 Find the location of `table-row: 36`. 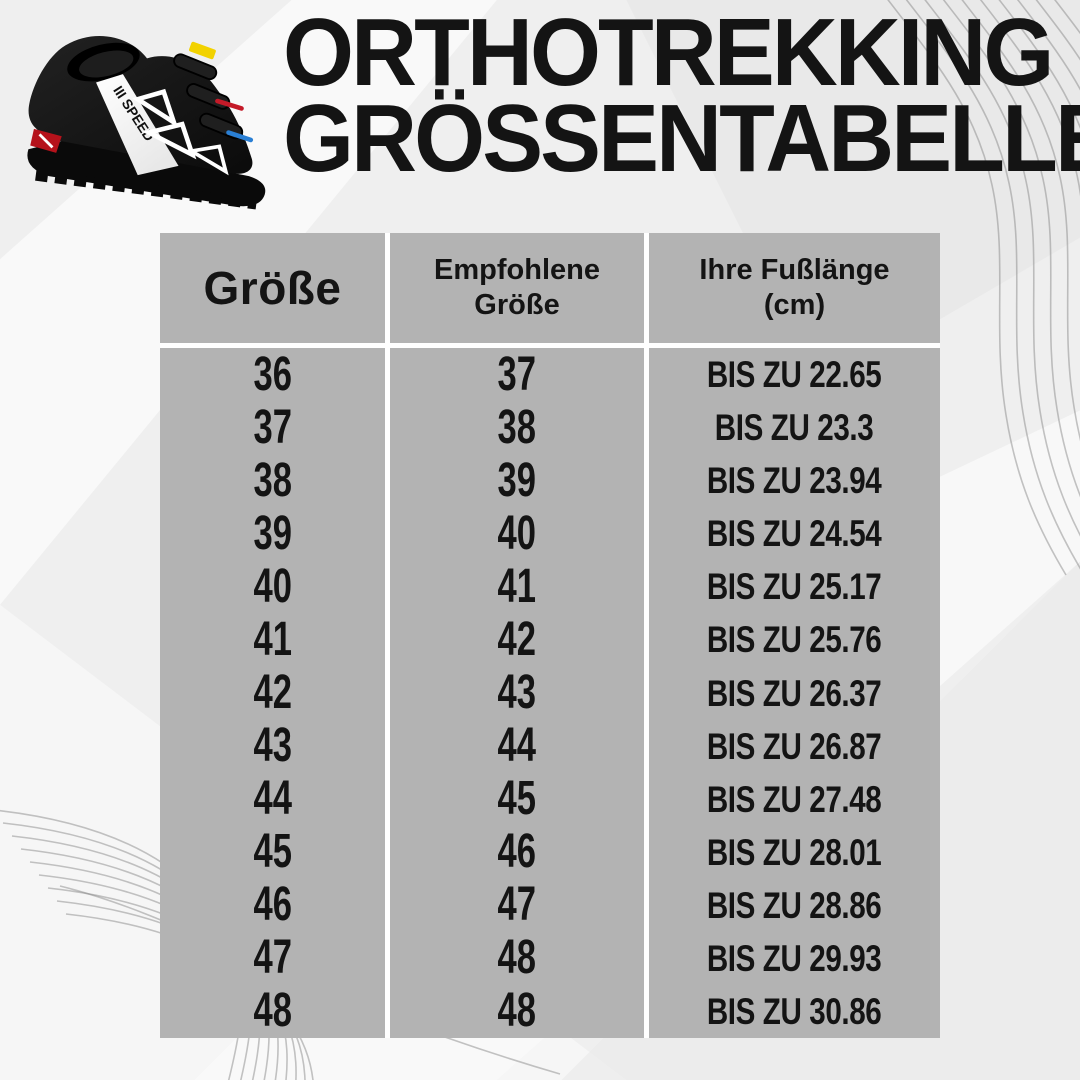

table-row: 36 is located at coordinates (272, 374).